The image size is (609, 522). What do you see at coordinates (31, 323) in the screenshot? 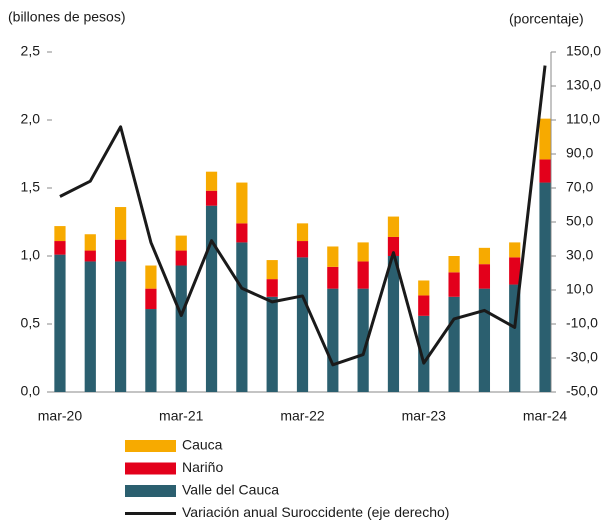
I see `y-tick-label: 0,5` at bounding box center [31, 323].